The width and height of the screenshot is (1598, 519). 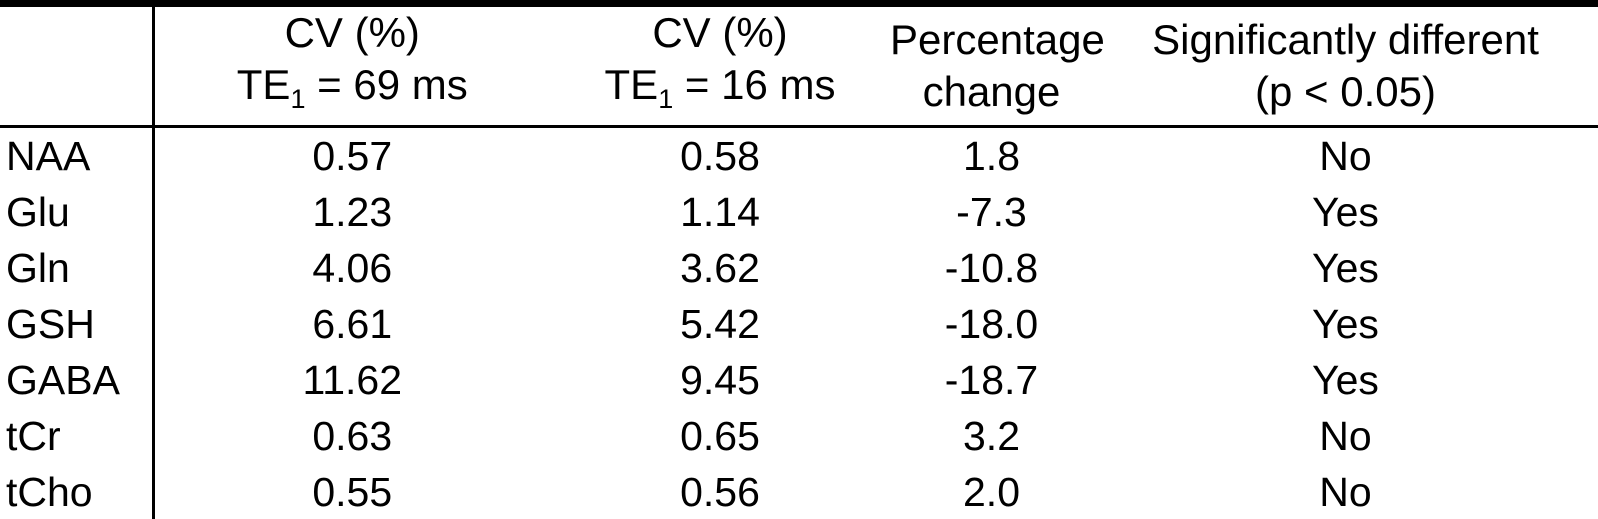 I want to click on cell-metabolite: NAA, so click(x=77, y=155).